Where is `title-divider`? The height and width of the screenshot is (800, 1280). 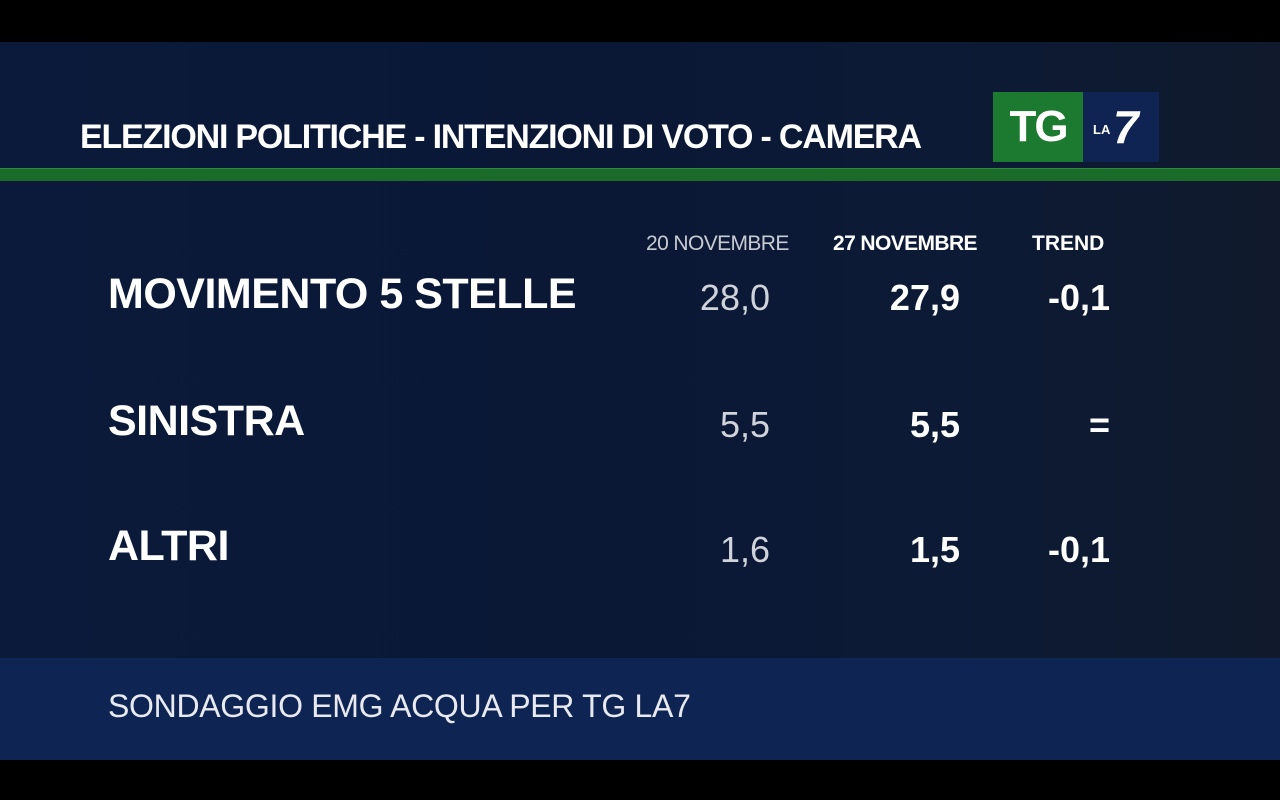 title-divider is located at coordinates (640, 174).